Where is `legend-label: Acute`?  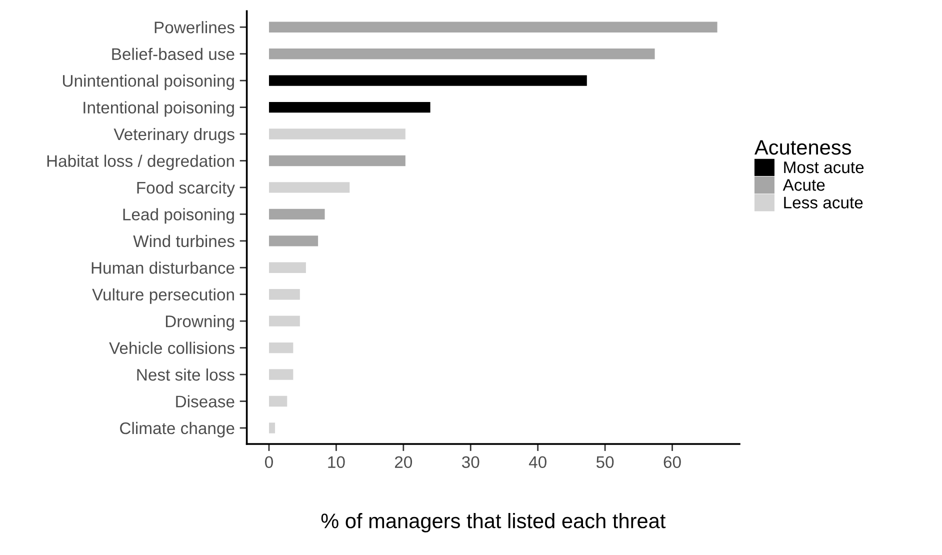
legend-label: Acute is located at coordinates (803, 185).